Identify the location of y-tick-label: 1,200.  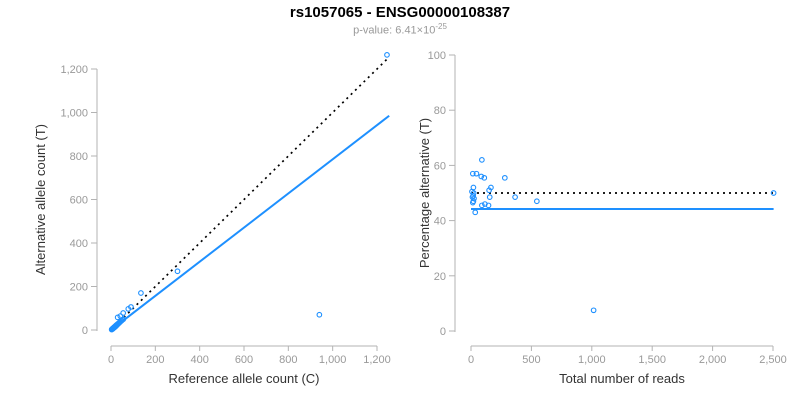
(74, 70).